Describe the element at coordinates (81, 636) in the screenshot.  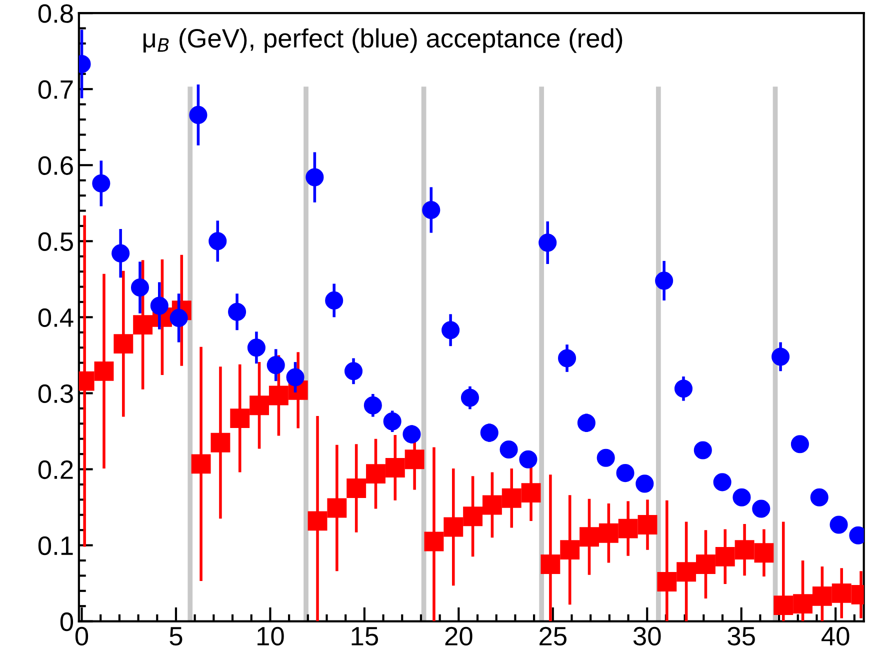
I see `x-tick-label: 0` at that location.